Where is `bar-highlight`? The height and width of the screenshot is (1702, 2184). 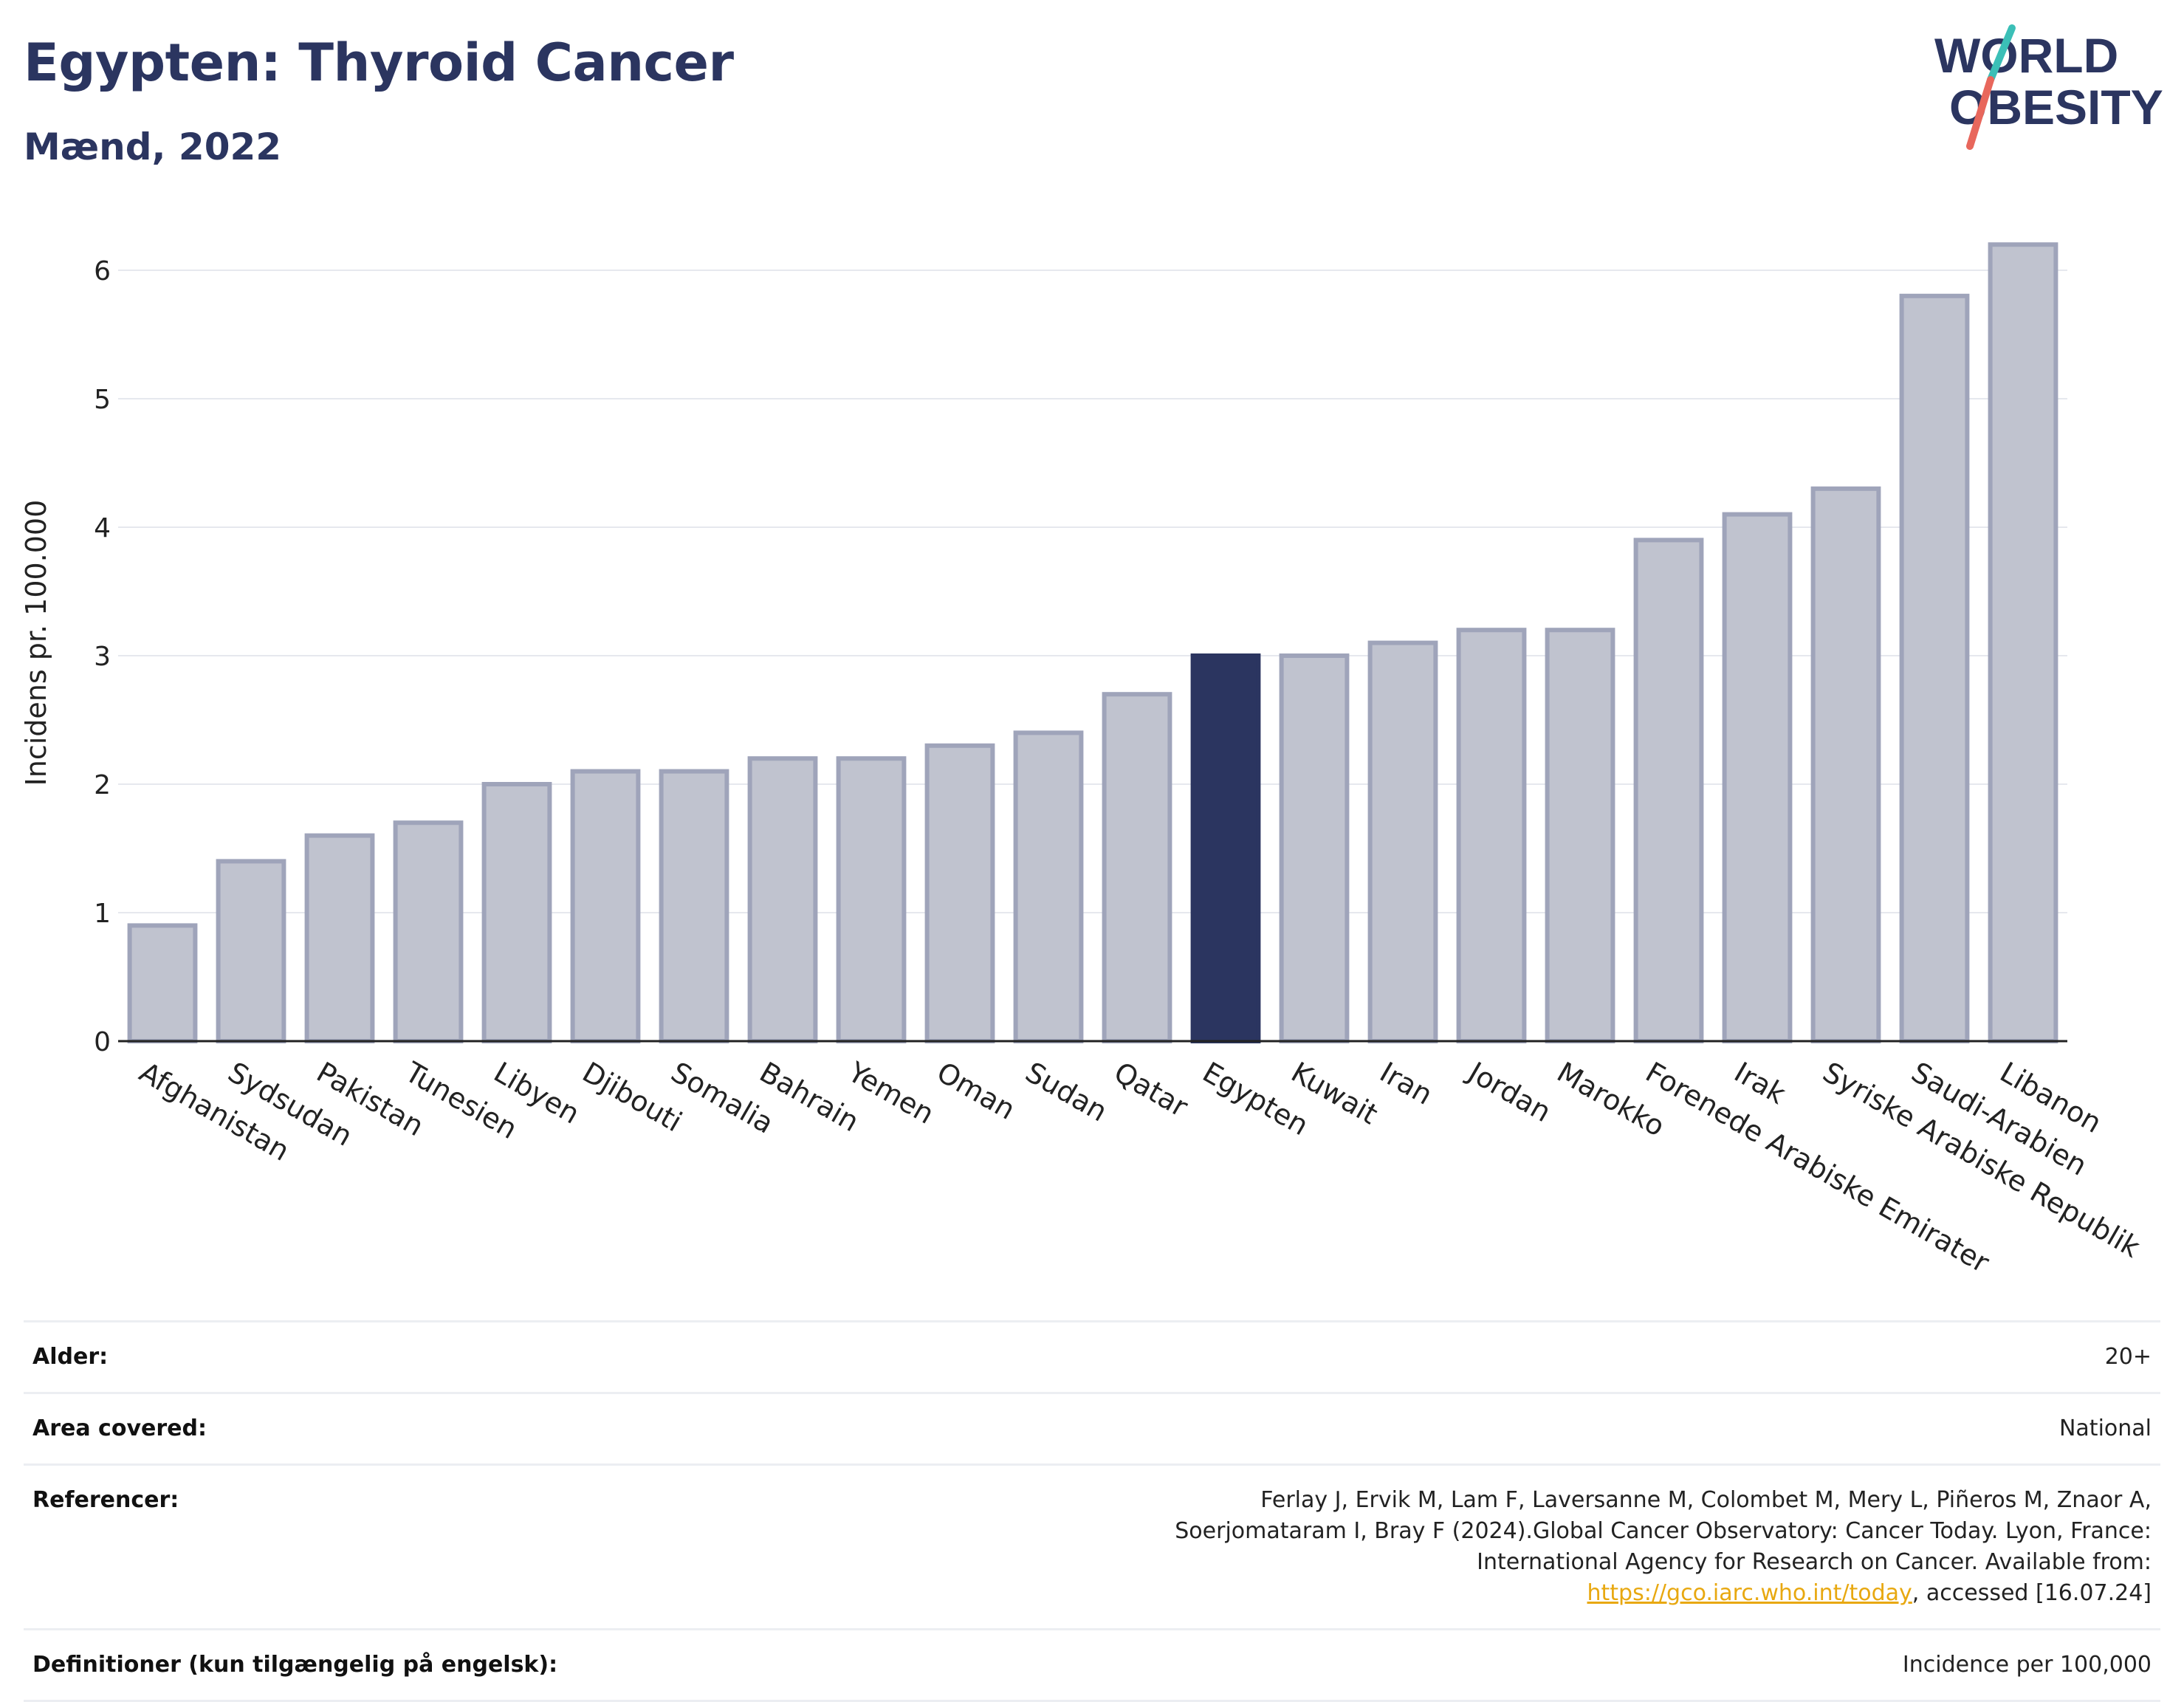
bar-highlight is located at coordinates (1225, 848).